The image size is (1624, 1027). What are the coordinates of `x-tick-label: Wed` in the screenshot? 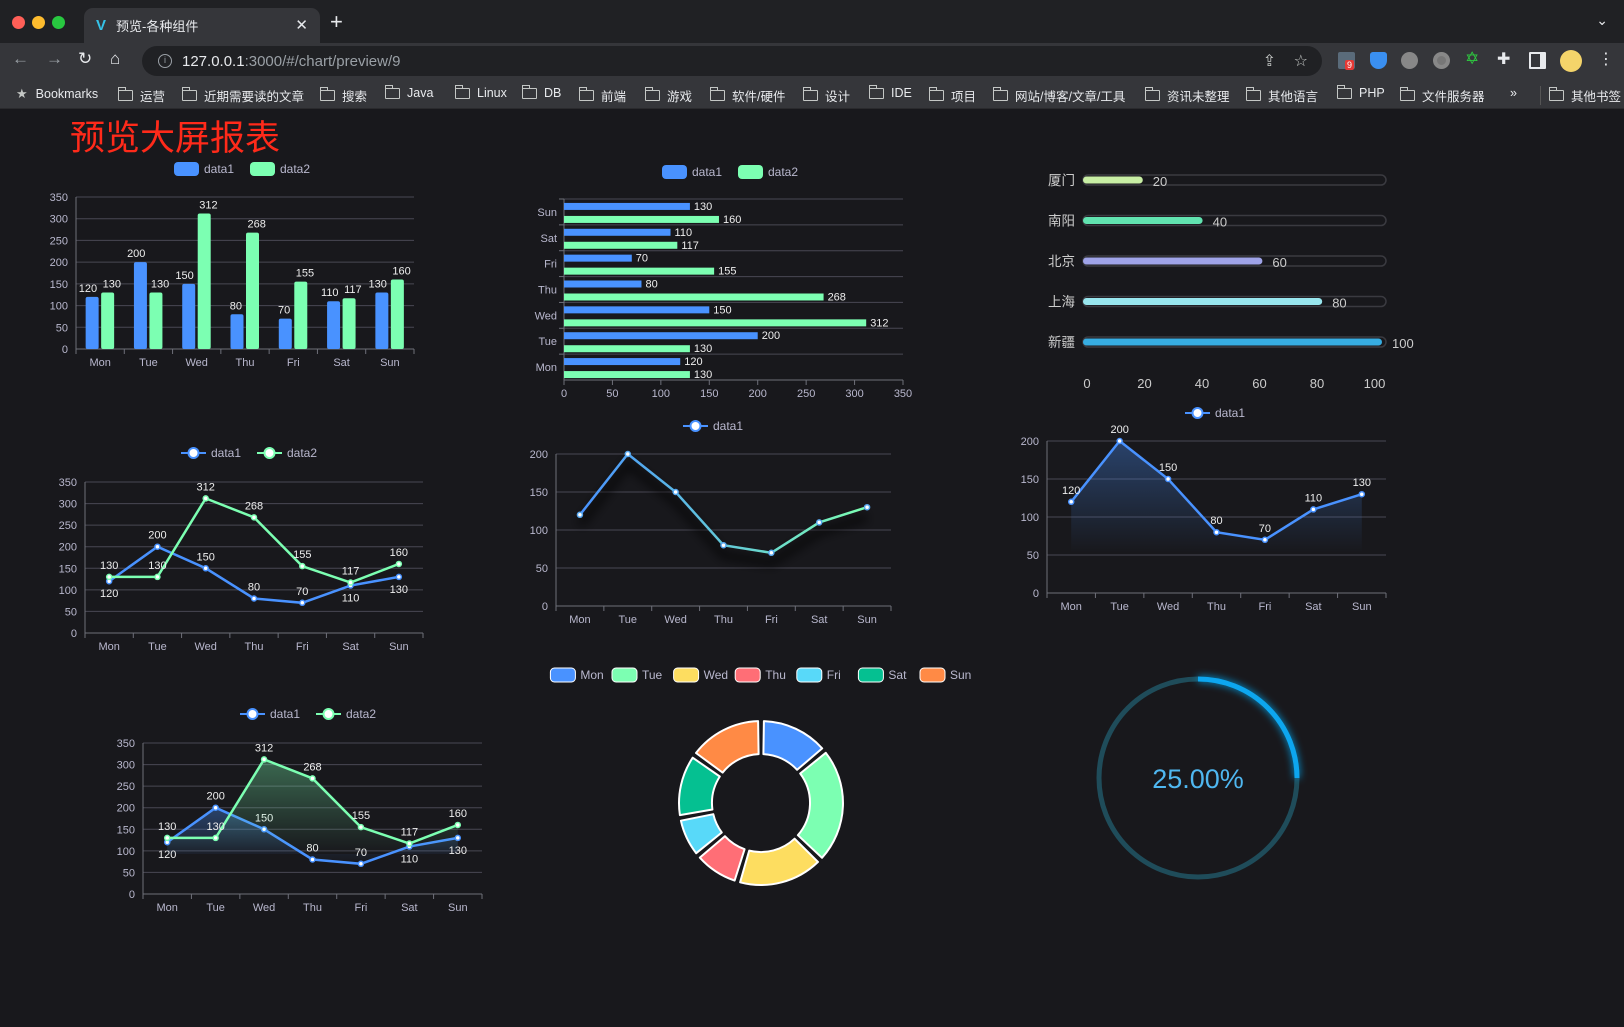 It's located at (206, 647).